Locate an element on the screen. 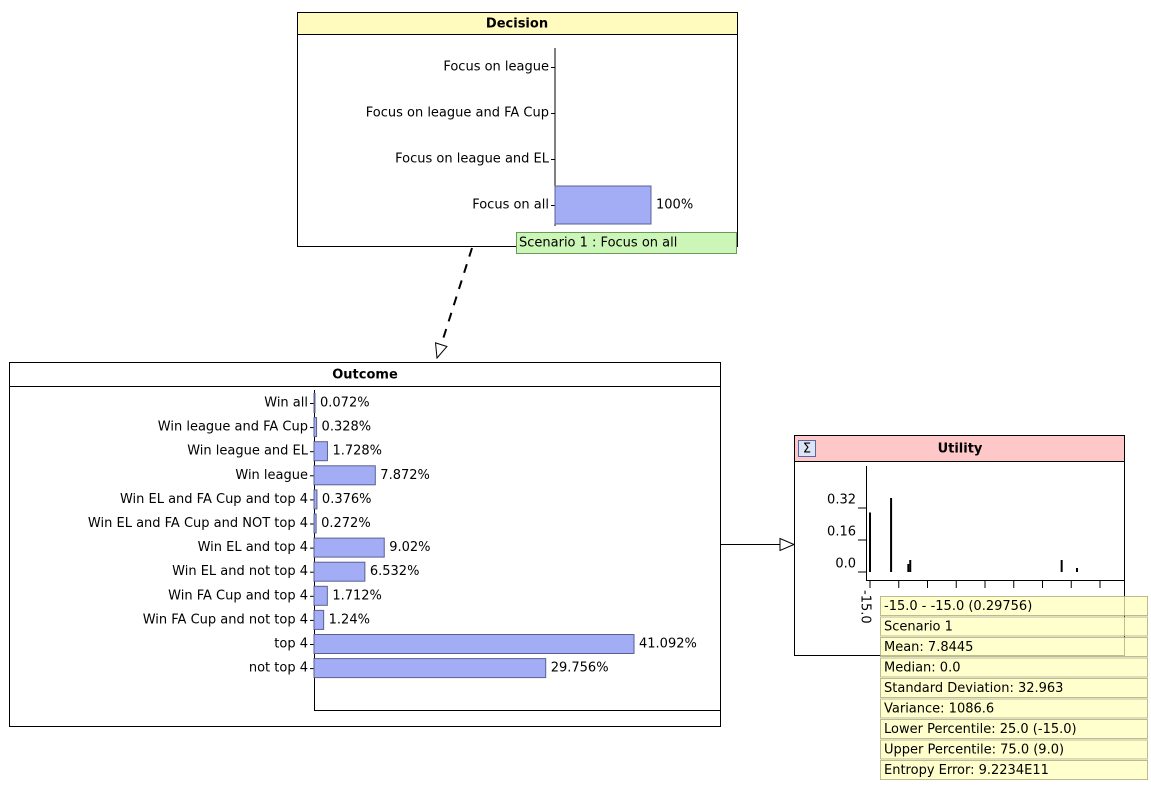 The width and height of the screenshot is (1151, 803). state-label: Focus on league and FA Cup is located at coordinates (457, 113).